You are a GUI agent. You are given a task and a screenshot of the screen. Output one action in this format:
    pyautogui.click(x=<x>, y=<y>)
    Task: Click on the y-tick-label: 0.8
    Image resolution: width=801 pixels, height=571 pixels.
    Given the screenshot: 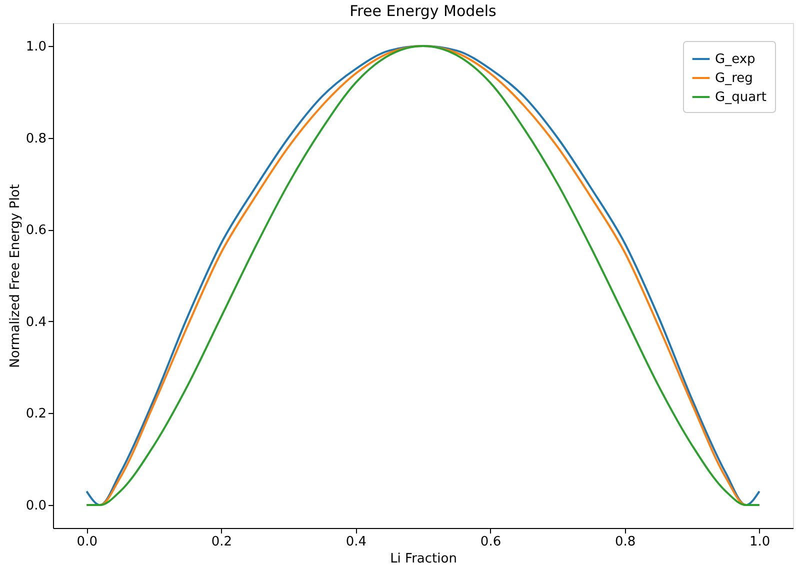 What is the action you would take?
    pyautogui.click(x=36, y=138)
    